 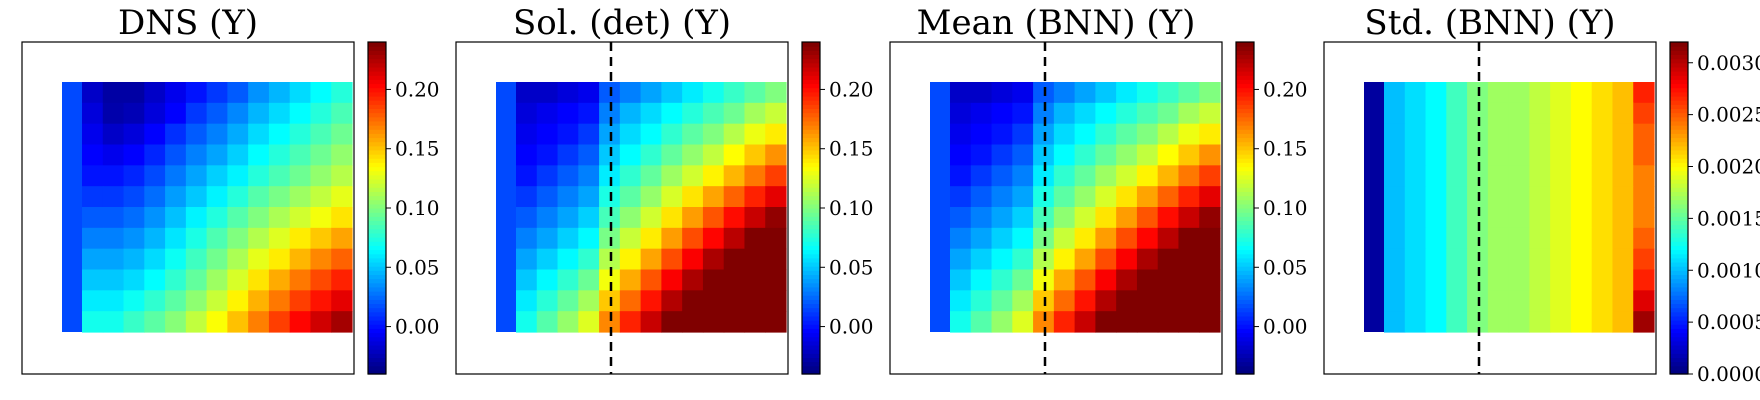 I want to click on colorbar-tick-label: 0.10, so click(x=1285, y=208).